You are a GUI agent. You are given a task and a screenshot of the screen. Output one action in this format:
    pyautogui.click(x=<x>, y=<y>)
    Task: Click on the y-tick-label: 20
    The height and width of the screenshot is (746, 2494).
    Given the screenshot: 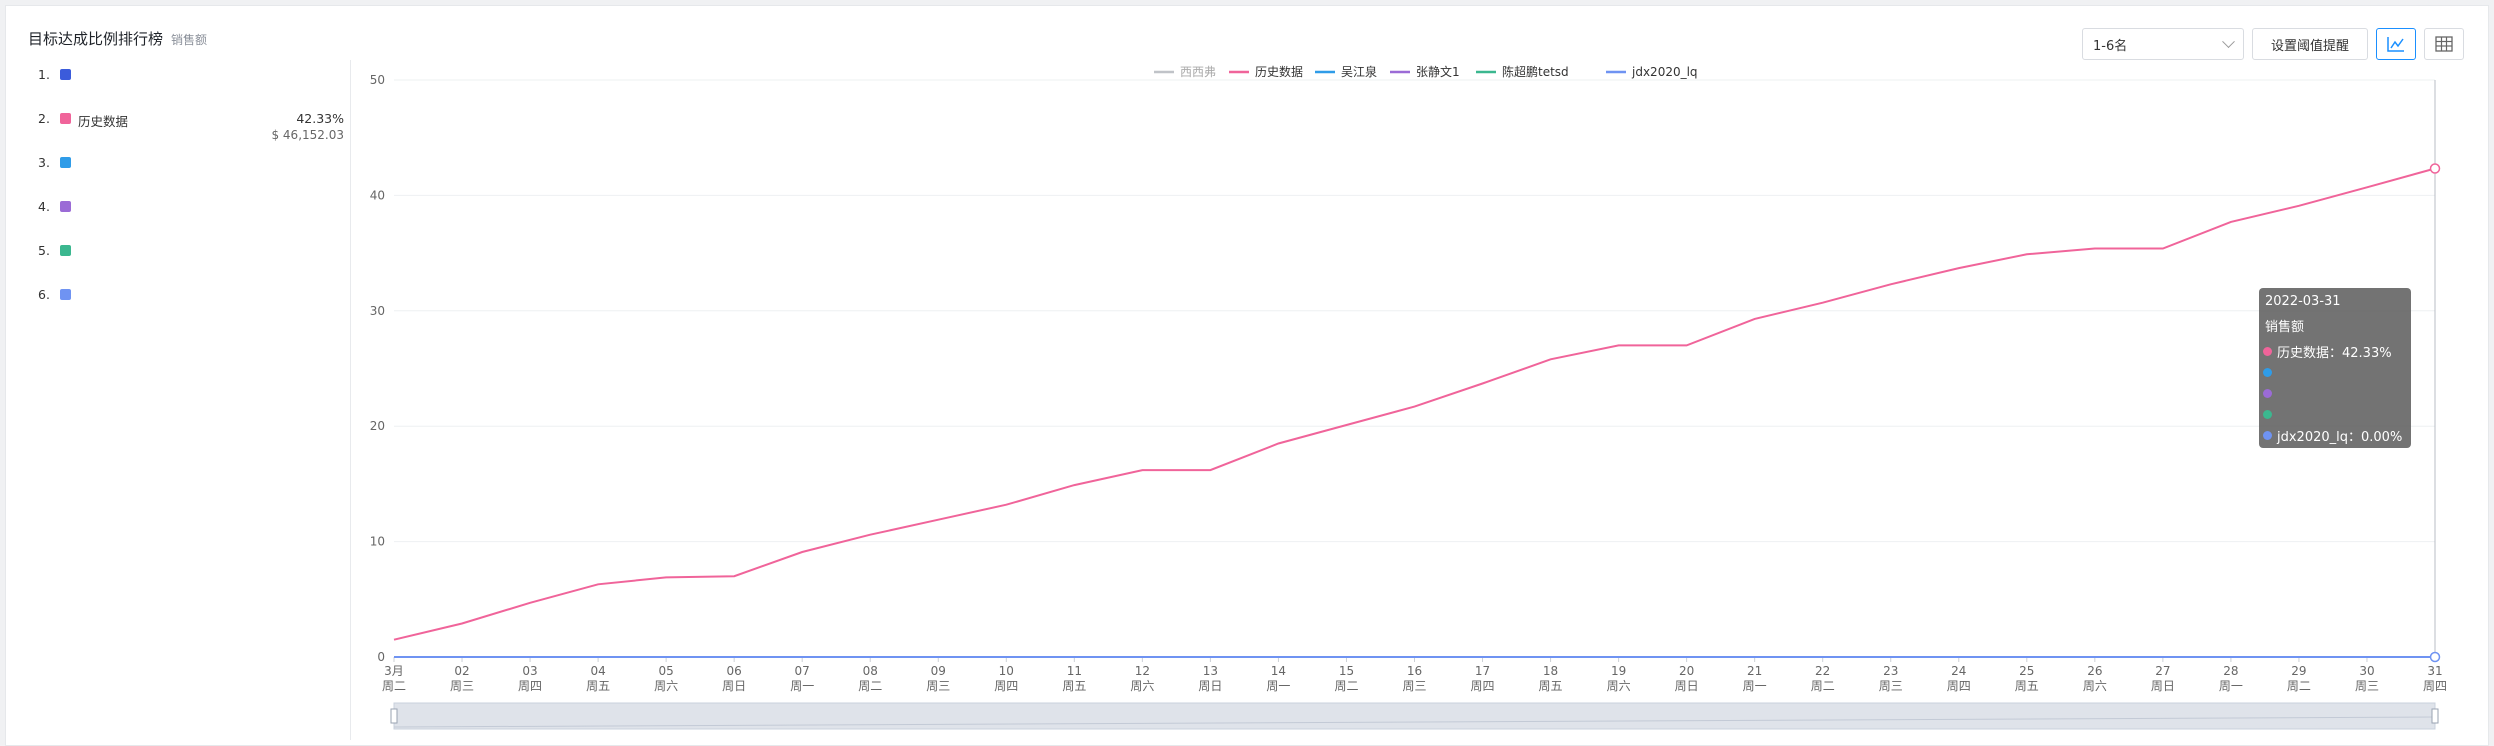 What is the action you would take?
    pyautogui.click(x=377, y=426)
    